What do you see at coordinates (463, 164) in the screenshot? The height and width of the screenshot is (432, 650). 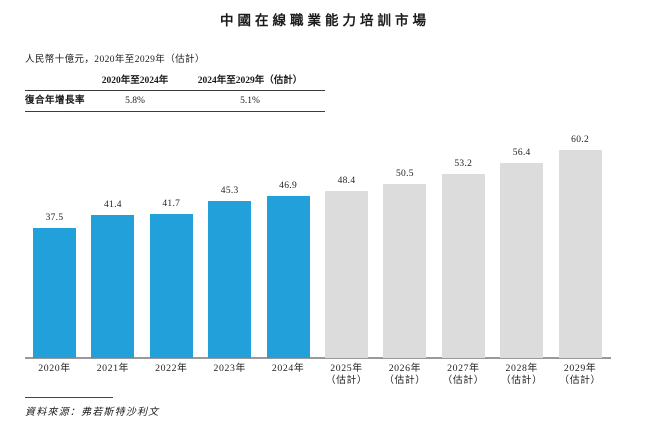 I see `bar-value-2027: 53.2` at bounding box center [463, 164].